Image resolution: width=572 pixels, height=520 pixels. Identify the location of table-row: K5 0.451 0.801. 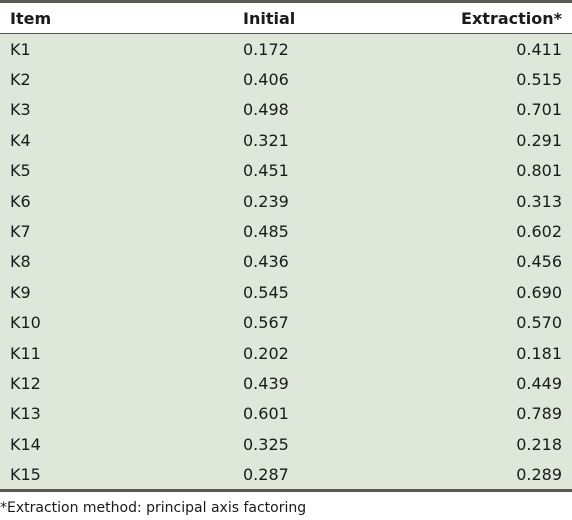
(286, 171).